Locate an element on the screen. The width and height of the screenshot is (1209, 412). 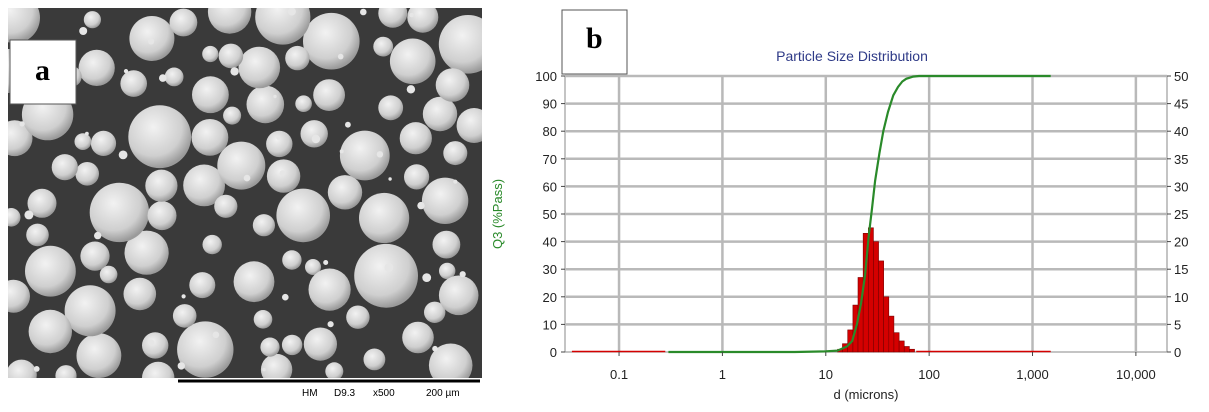
y-tick-label: 40 is located at coordinates (550, 242).